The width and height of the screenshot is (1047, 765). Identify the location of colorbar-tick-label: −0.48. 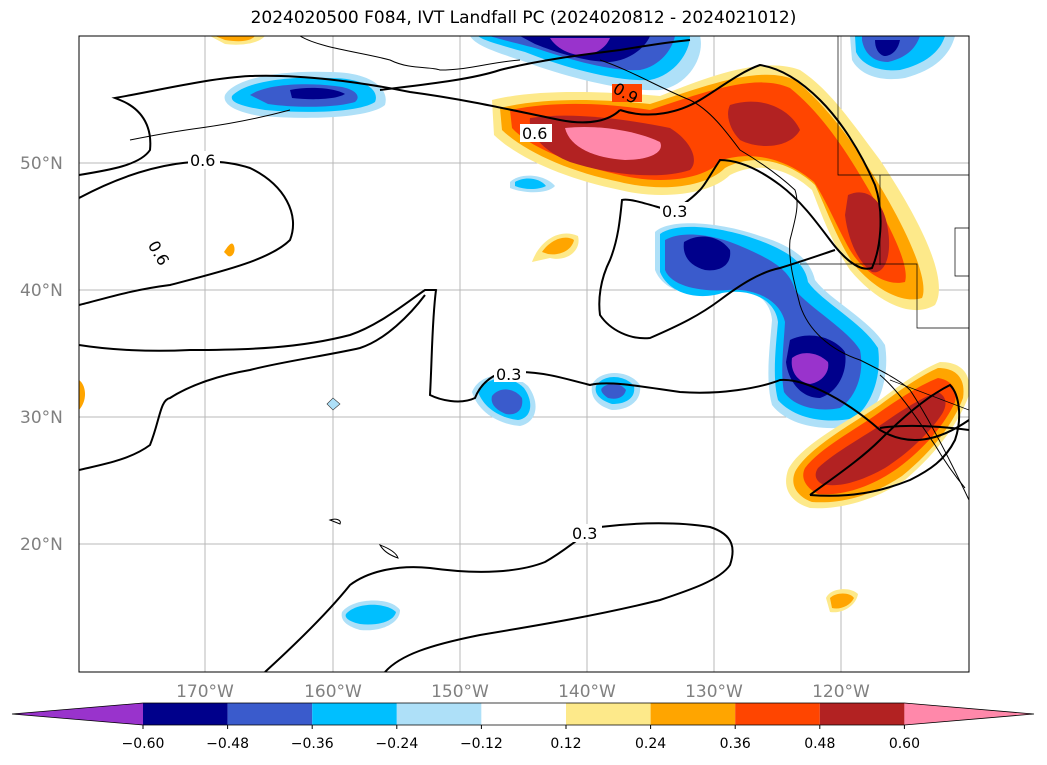
(227, 744).